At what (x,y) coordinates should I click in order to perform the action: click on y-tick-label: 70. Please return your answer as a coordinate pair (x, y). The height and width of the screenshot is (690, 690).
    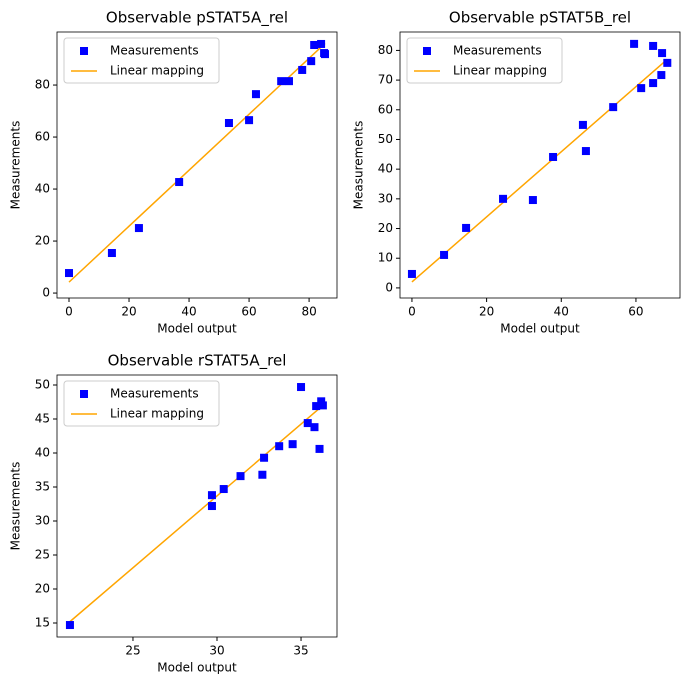
    Looking at the image, I should click on (385, 80).